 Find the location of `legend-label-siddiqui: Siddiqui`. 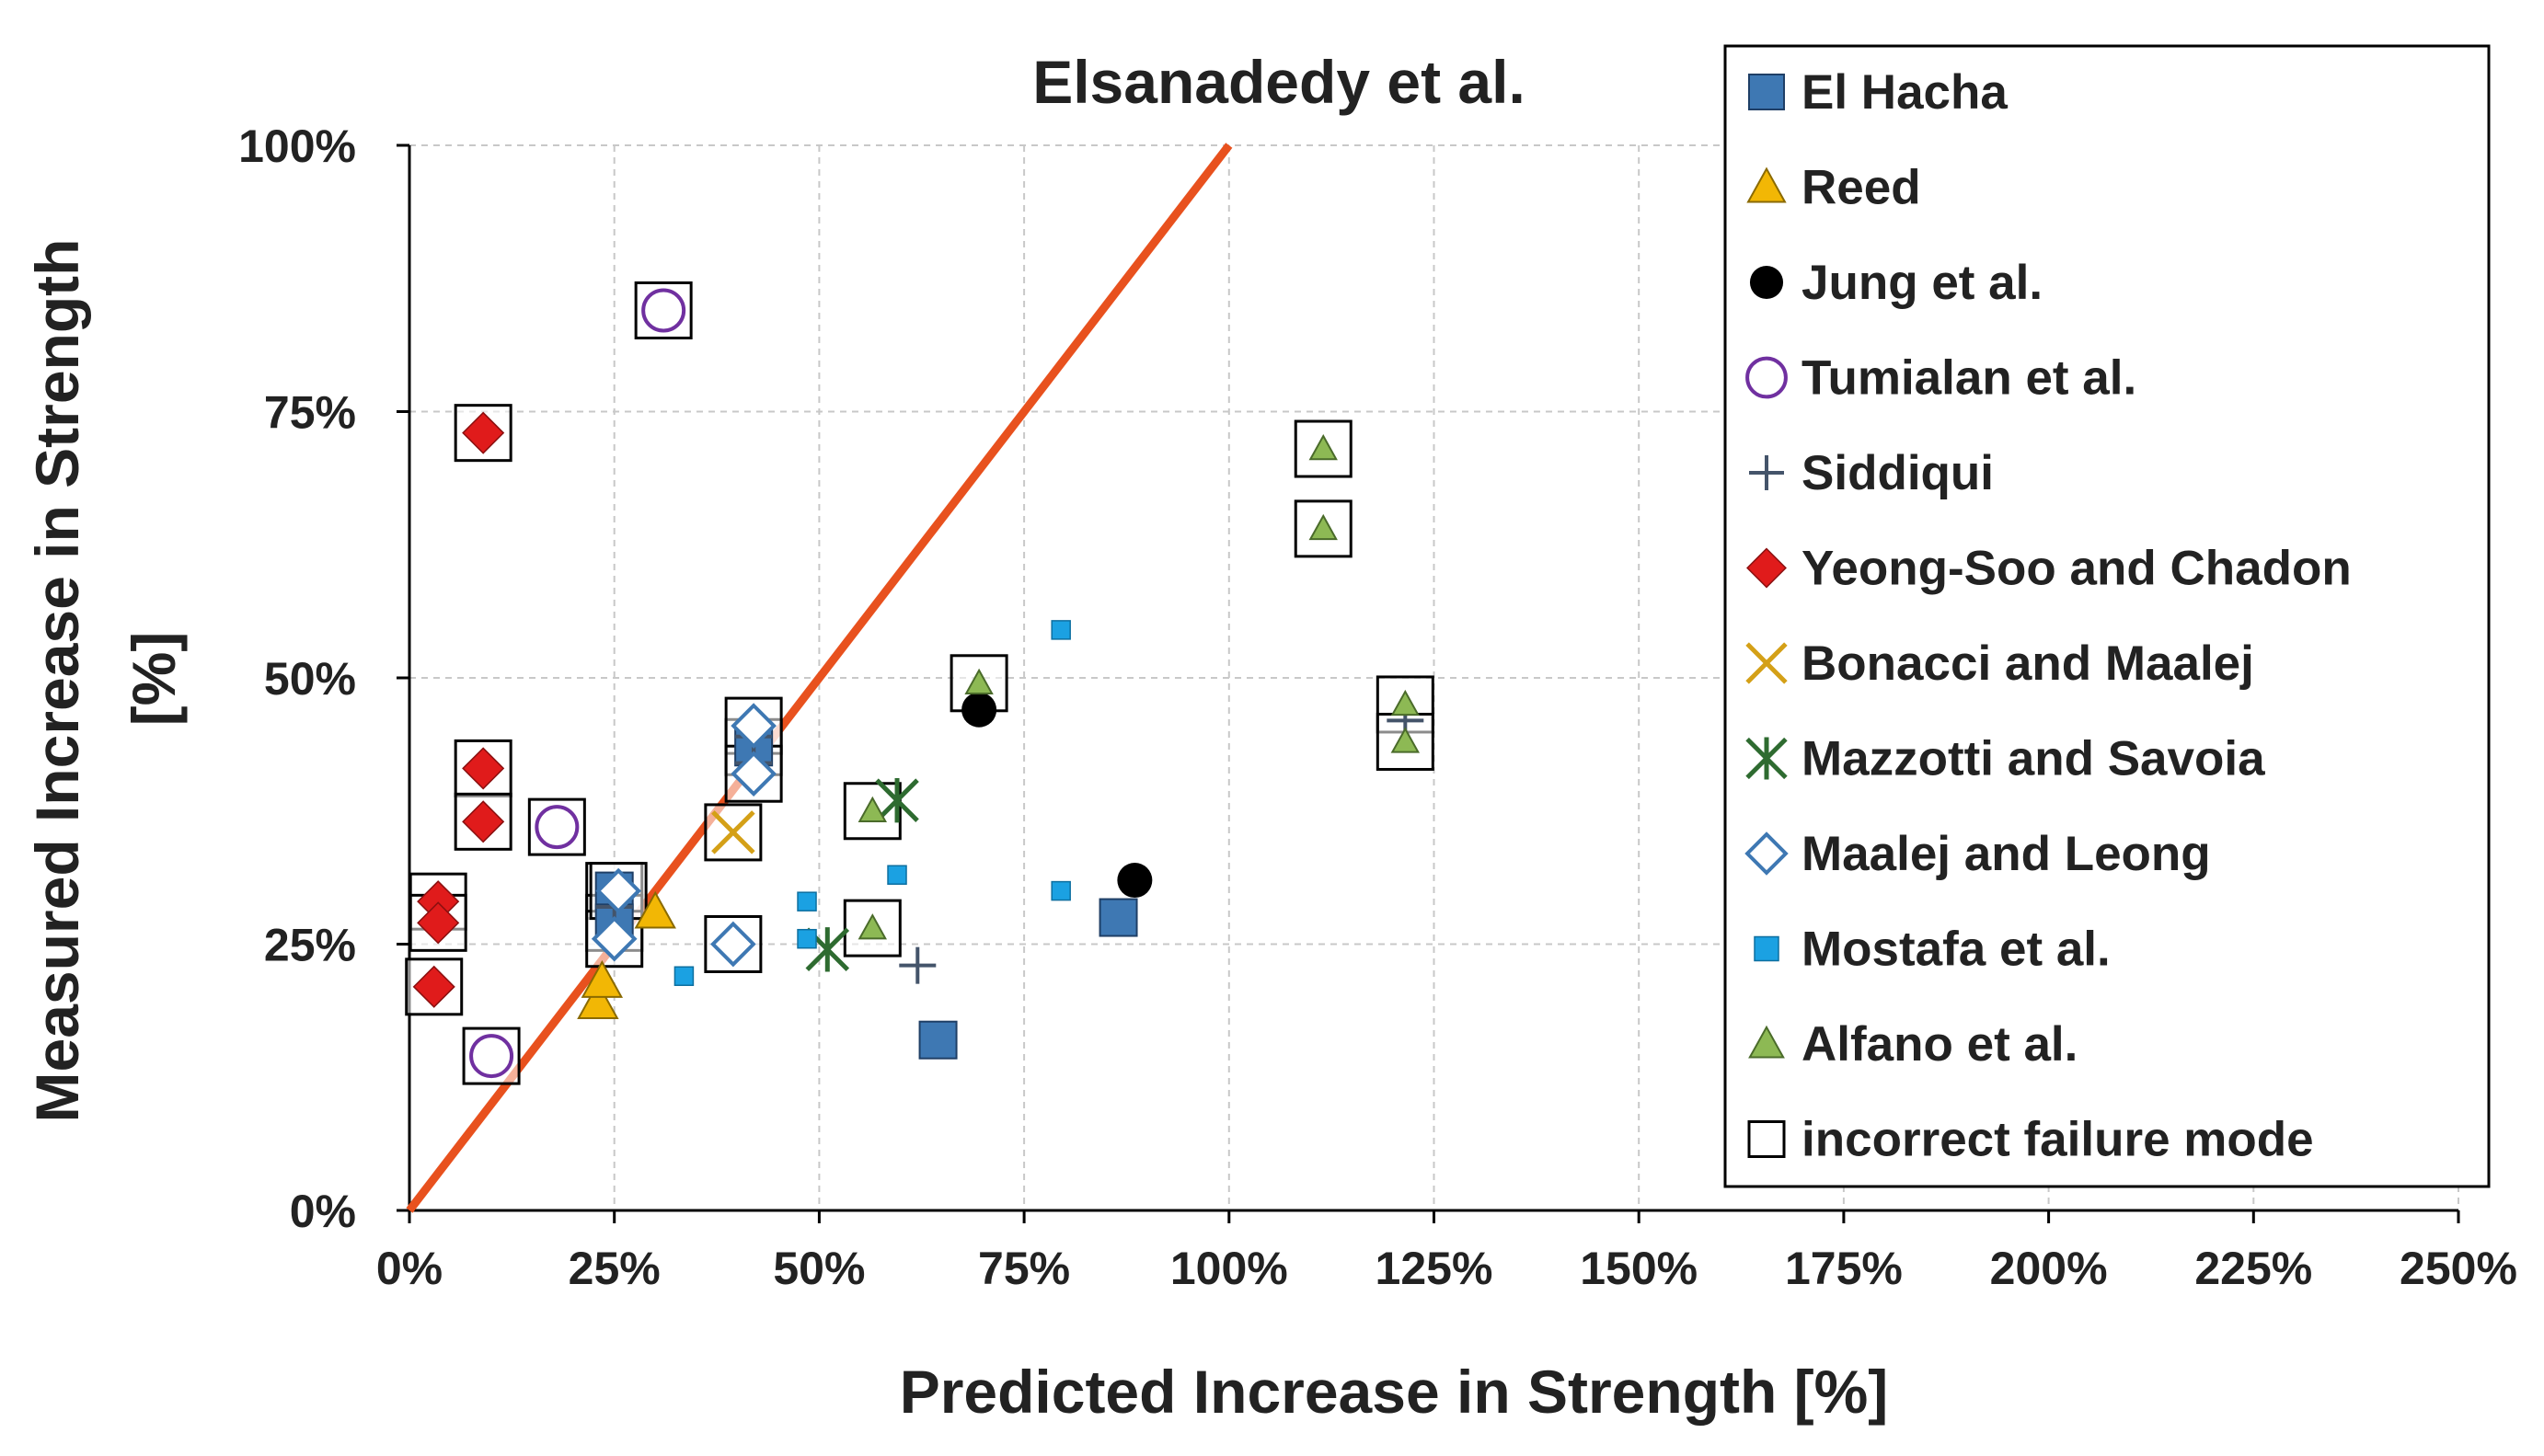

legend-label-siddiqui: Siddiqui is located at coordinates (1898, 473).